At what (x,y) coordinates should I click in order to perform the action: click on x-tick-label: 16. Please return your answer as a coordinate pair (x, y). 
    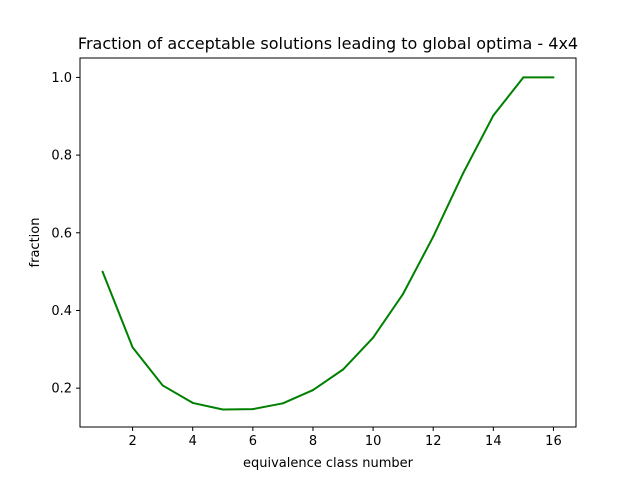
    Looking at the image, I should click on (553, 441).